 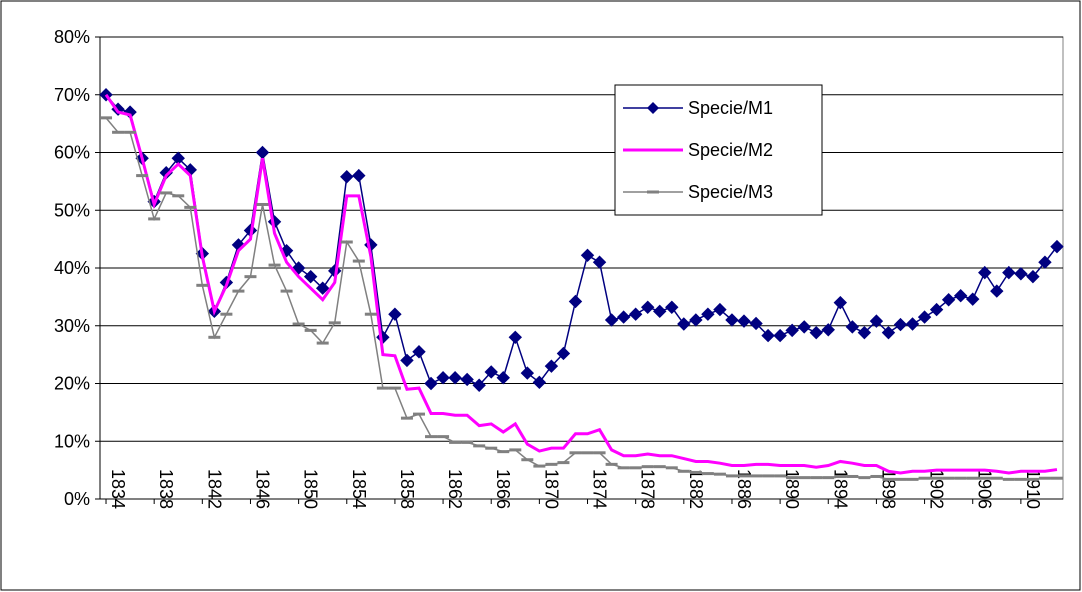 I want to click on x-tick-label: 1842, so click(x=214, y=489).